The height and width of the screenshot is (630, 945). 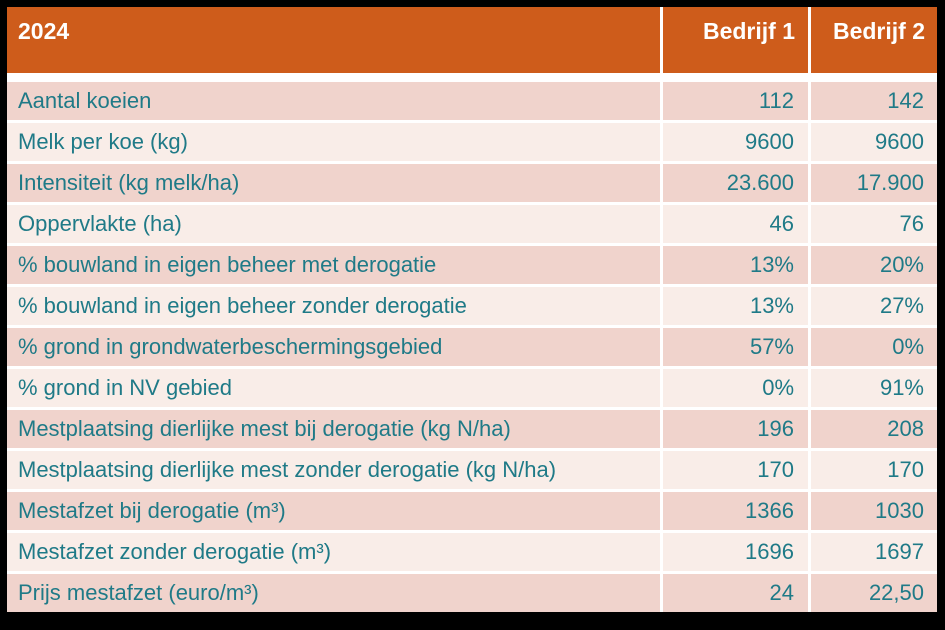 What do you see at coordinates (735, 552) in the screenshot?
I see `value-bedrijf1: 1696` at bounding box center [735, 552].